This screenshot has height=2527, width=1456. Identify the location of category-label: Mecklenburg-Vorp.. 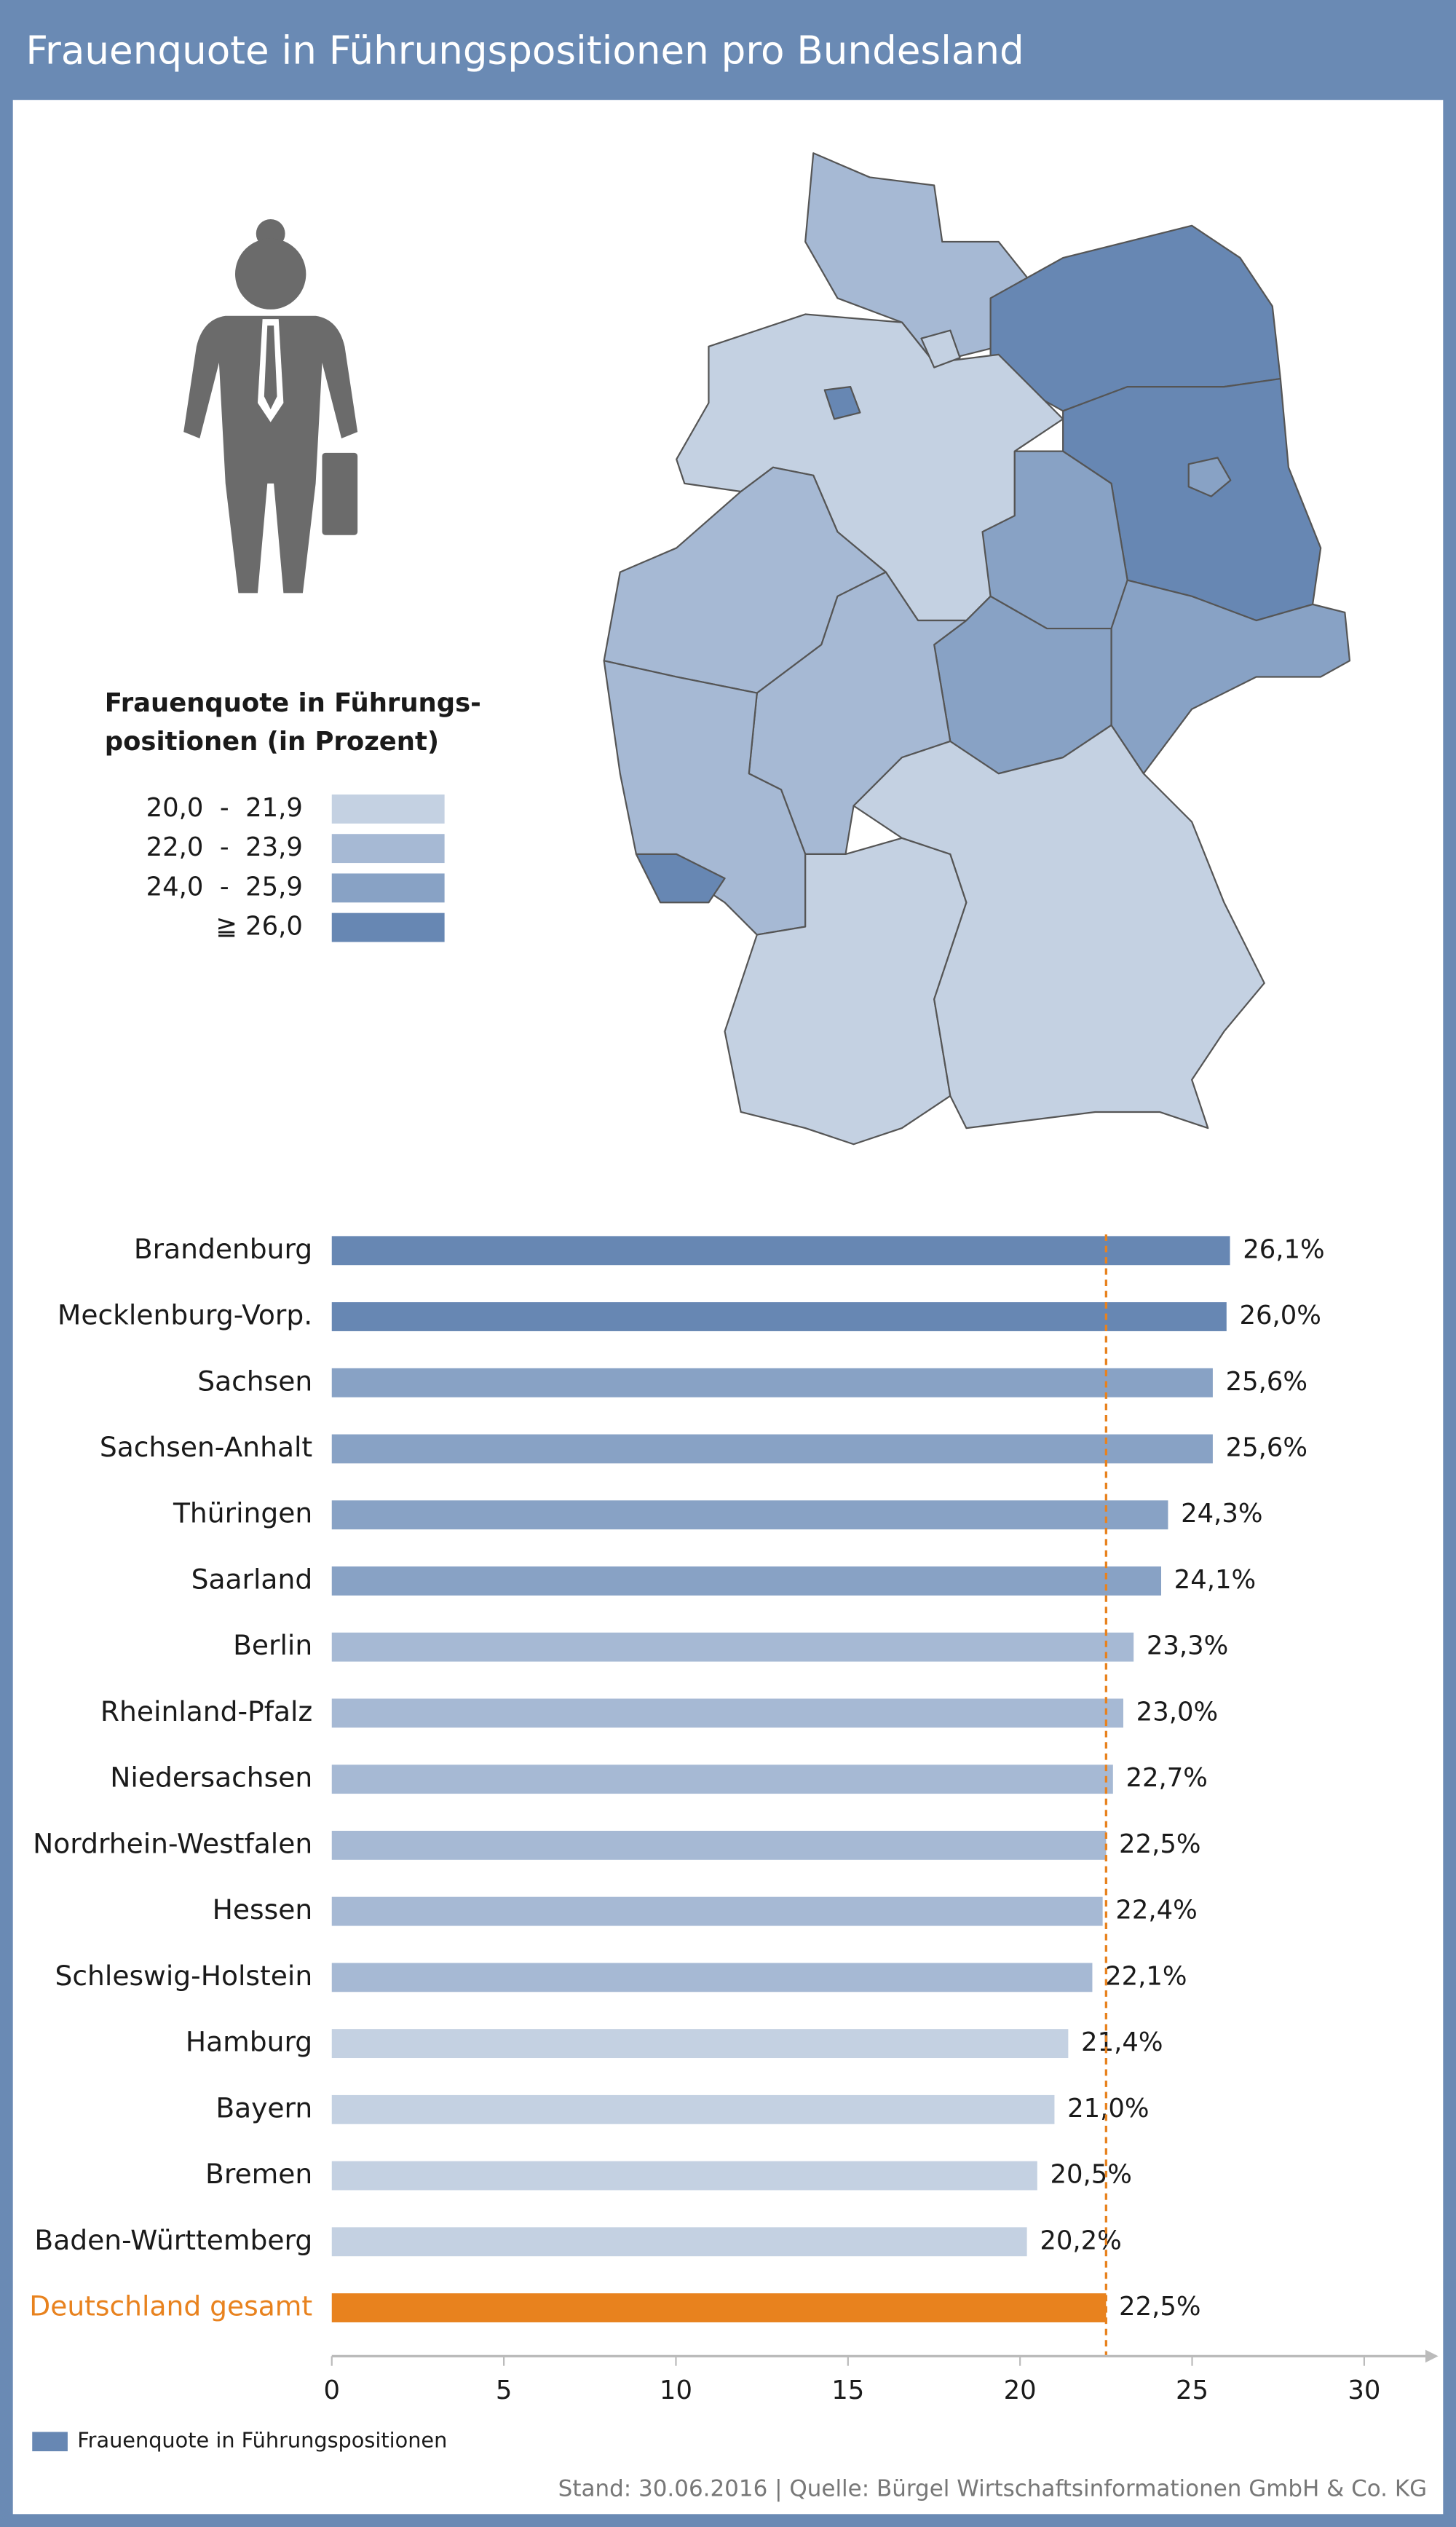
(185, 1315).